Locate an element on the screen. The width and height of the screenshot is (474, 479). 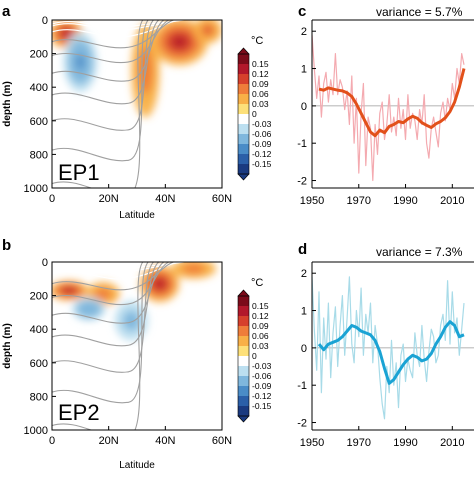
y-tick-label: 400 is located at coordinates (39, 330).